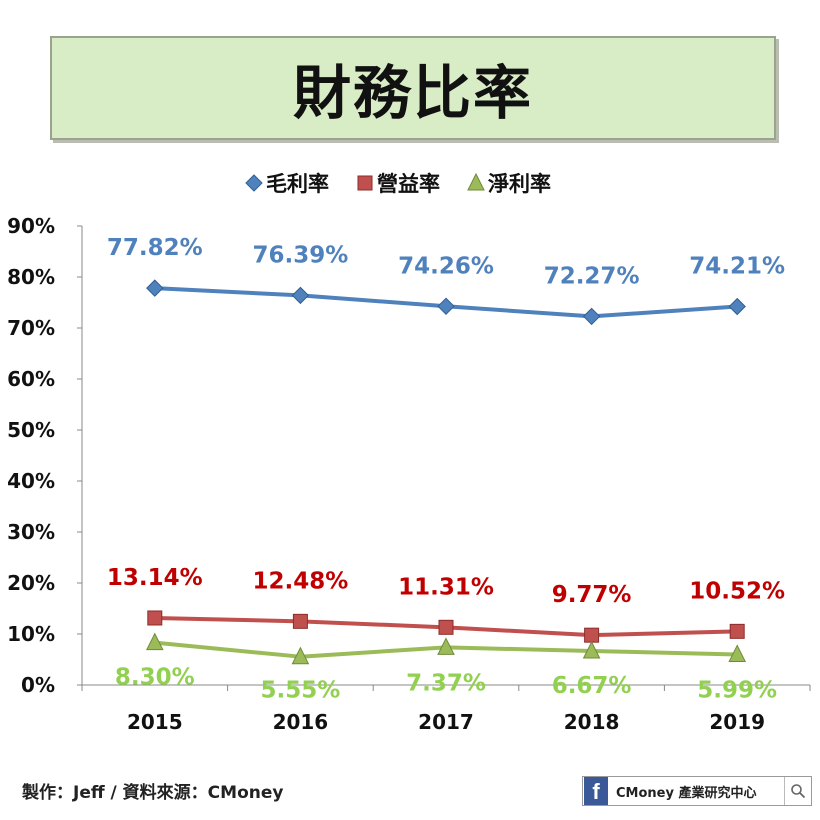 This screenshot has width=820, height=820. I want to click on y-tick-label: 10%, so click(31, 634).